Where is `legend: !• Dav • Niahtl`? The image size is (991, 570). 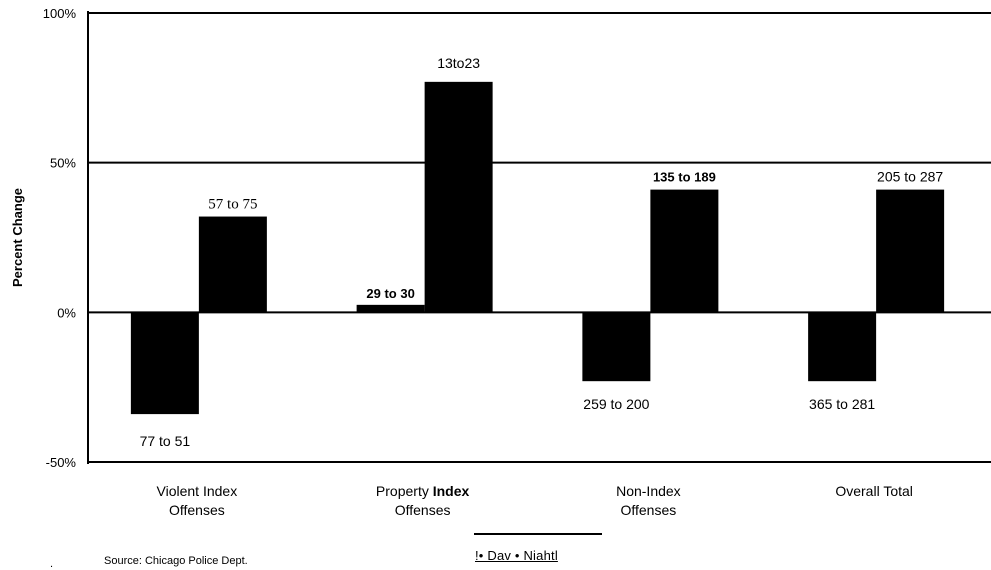 legend: !• Dav • Niahtl is located at coordinates (516, 555).